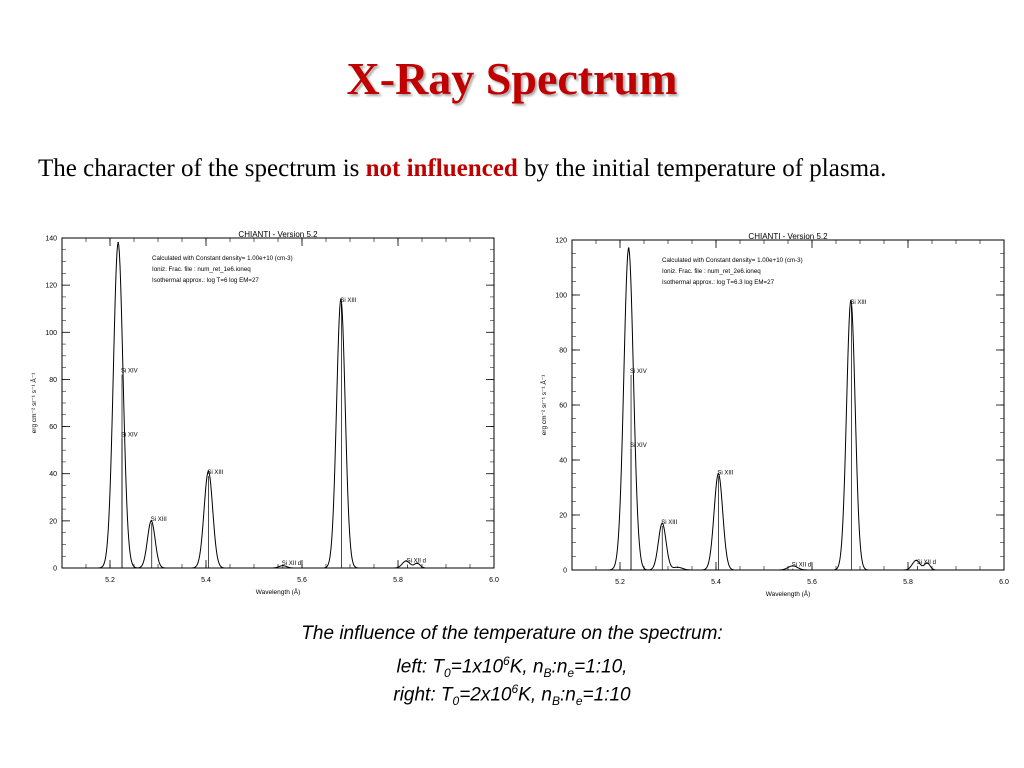 This screenshot has height=768, width=1024. I want to click on caption-left-ne-sub: e, so click(571, 673).